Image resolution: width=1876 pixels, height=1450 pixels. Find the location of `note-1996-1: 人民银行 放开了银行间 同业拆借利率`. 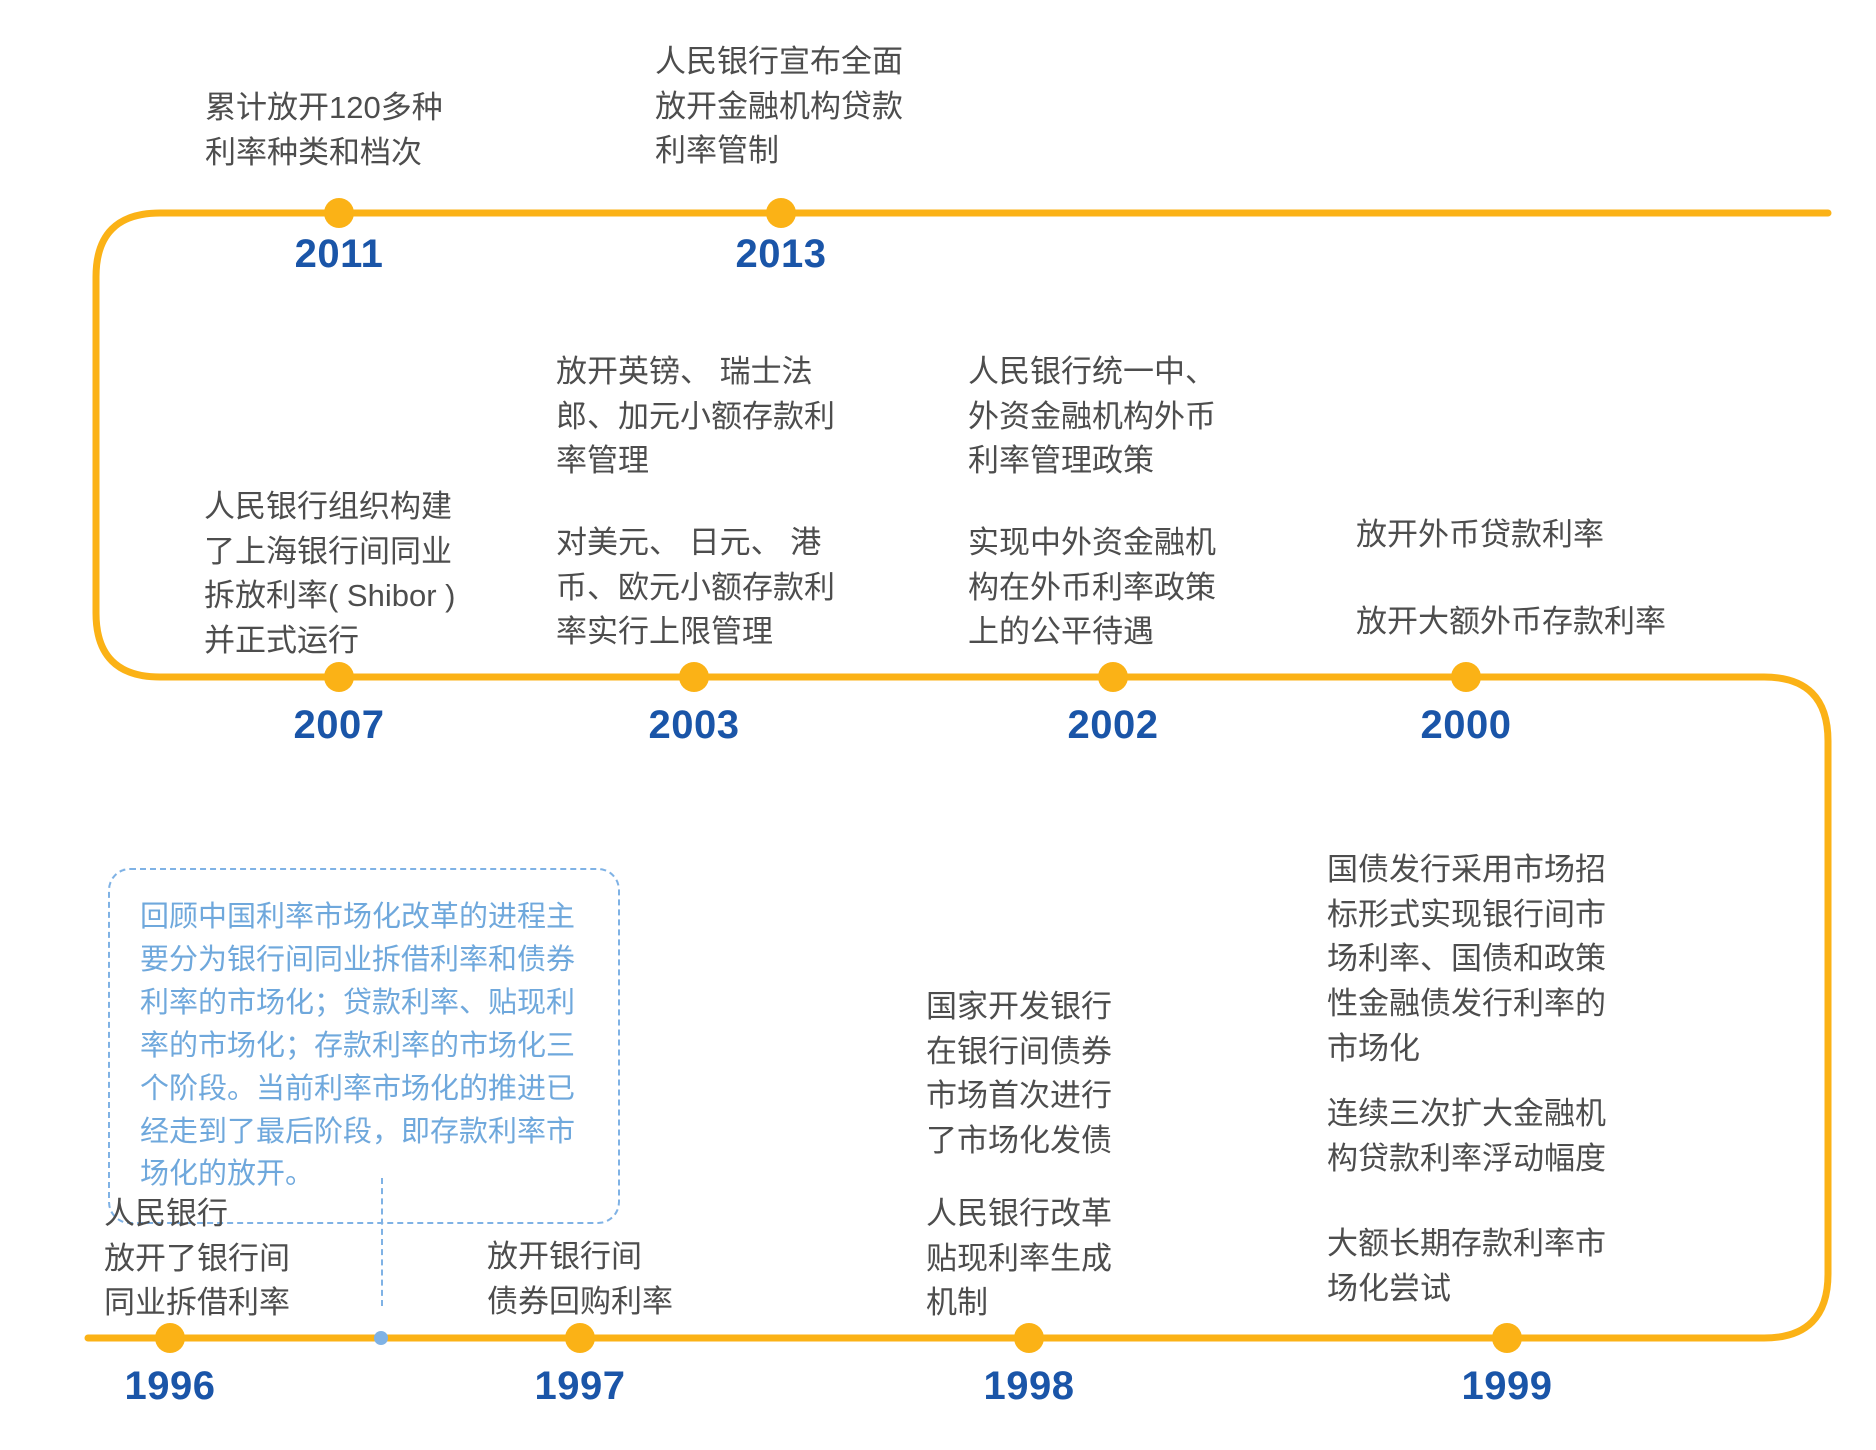

note-1996-1: 人民银行 放开了银行间 同业拆借利率 is located at coordinates (197, 1258).